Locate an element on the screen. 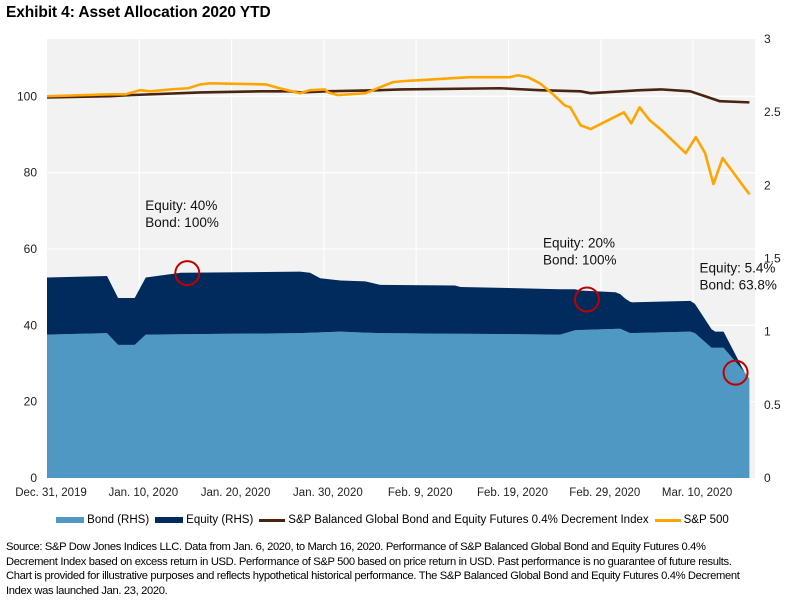 This screenshot has height=605, width=785. legend-label: S&P 500 is located at coordinates (706, 520).